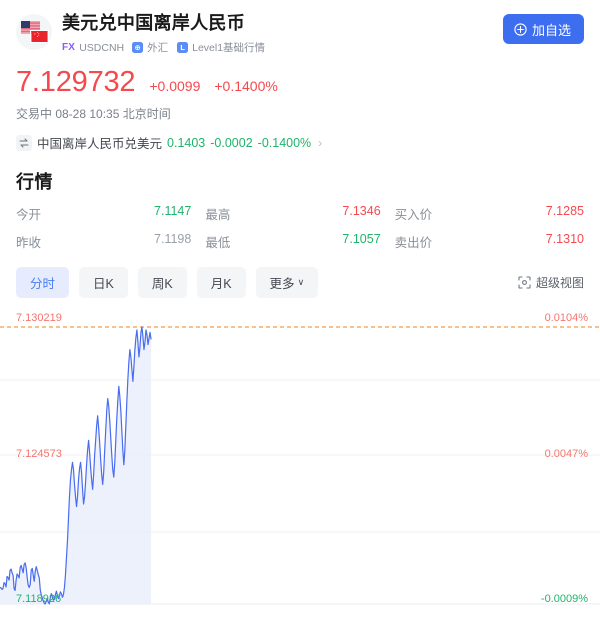  What do you see at coordinates (520, 29) in the screenshot?
I see `plus-circle-icon` at bounding box center [520, 29].